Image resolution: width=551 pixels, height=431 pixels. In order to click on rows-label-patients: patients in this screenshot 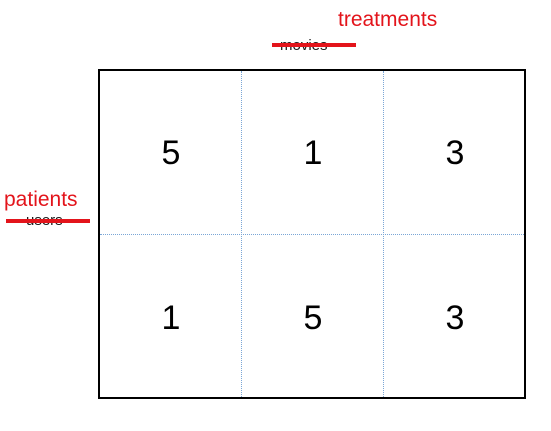, I will do `click(41, 199)`.